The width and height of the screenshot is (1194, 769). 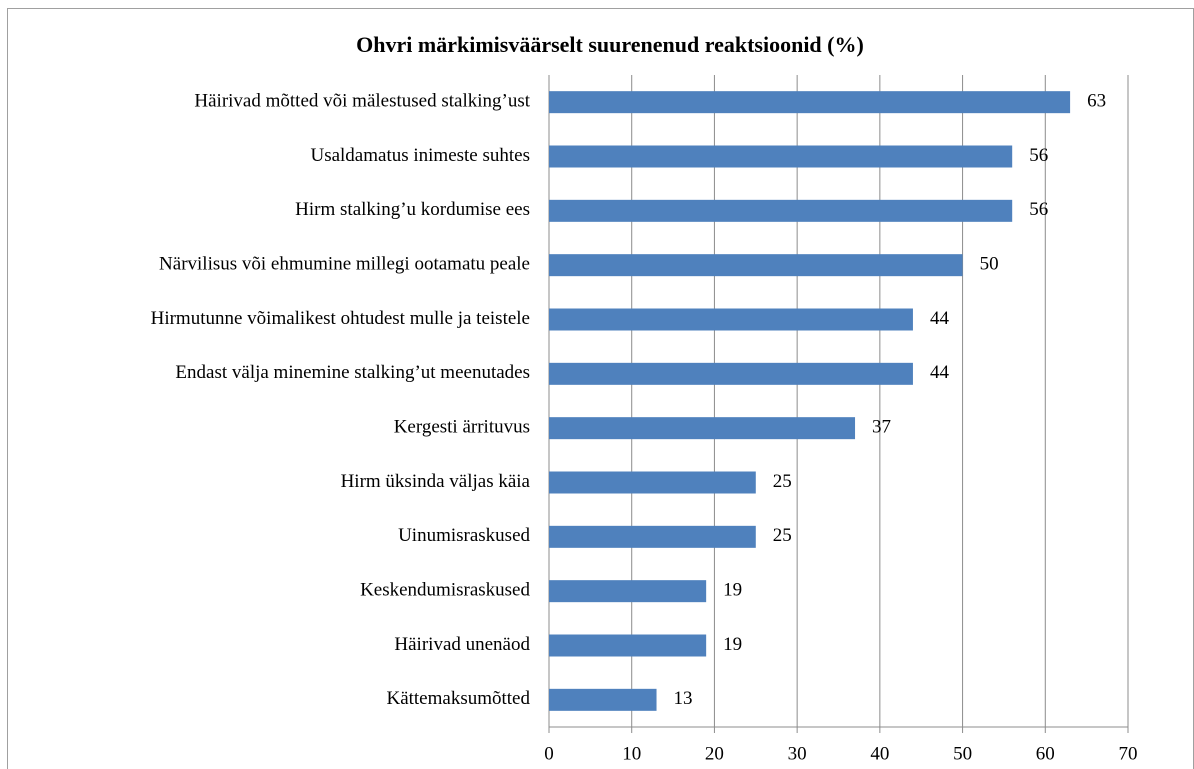 What do you see at coordinates (1128, 753) in the screenshot?
I see `x-tick-label: 70` at bounding box center [1128, 753].